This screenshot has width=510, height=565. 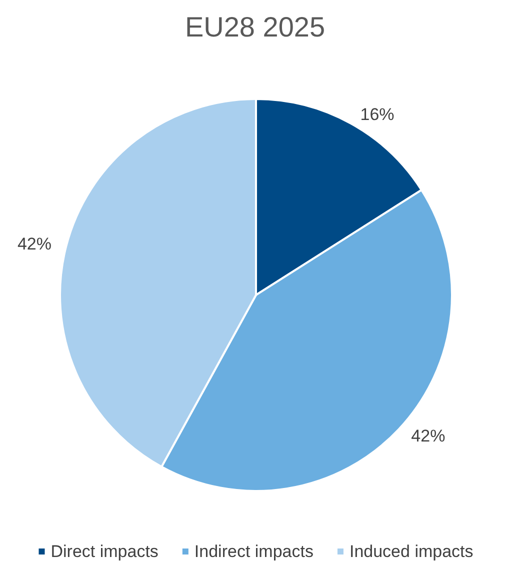 What do you see at coordinates (411, 551) in the screenshot?
I see `legend-label: Induced impacts` at bounding box center [411, 551].